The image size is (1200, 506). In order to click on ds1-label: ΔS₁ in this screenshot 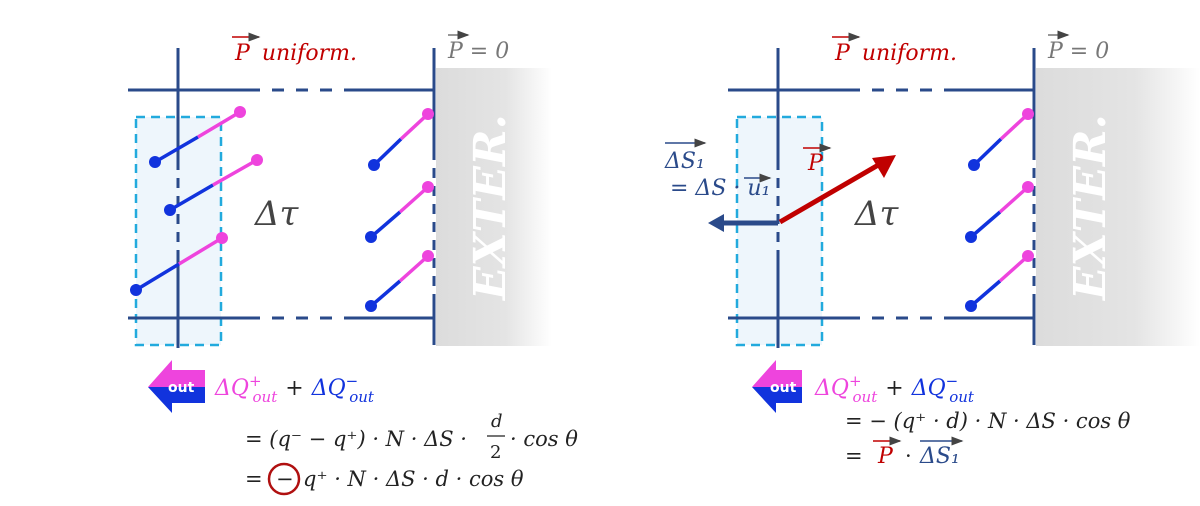, I will do `click(684, 161)`.